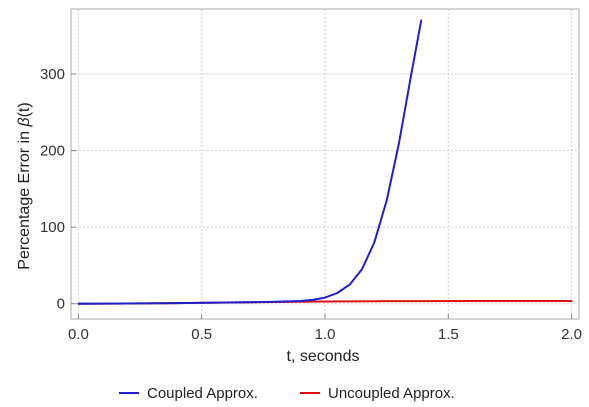 The height and width of the screenshot is (407, 589). What do you see at coordinates (78, 334) in the screenshot?
I see `x-tick-label: 0.0` at bounding box center [78, 334].